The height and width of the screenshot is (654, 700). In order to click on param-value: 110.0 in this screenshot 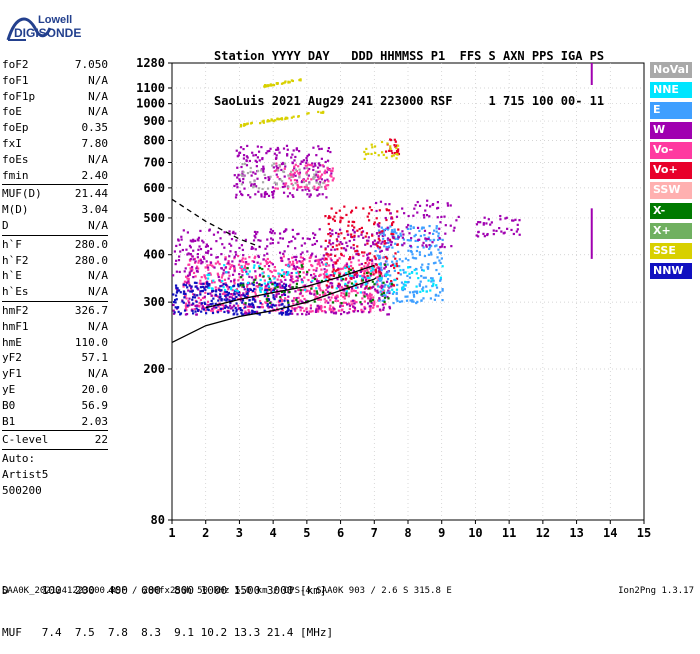, I will do `click(91, 342)`.